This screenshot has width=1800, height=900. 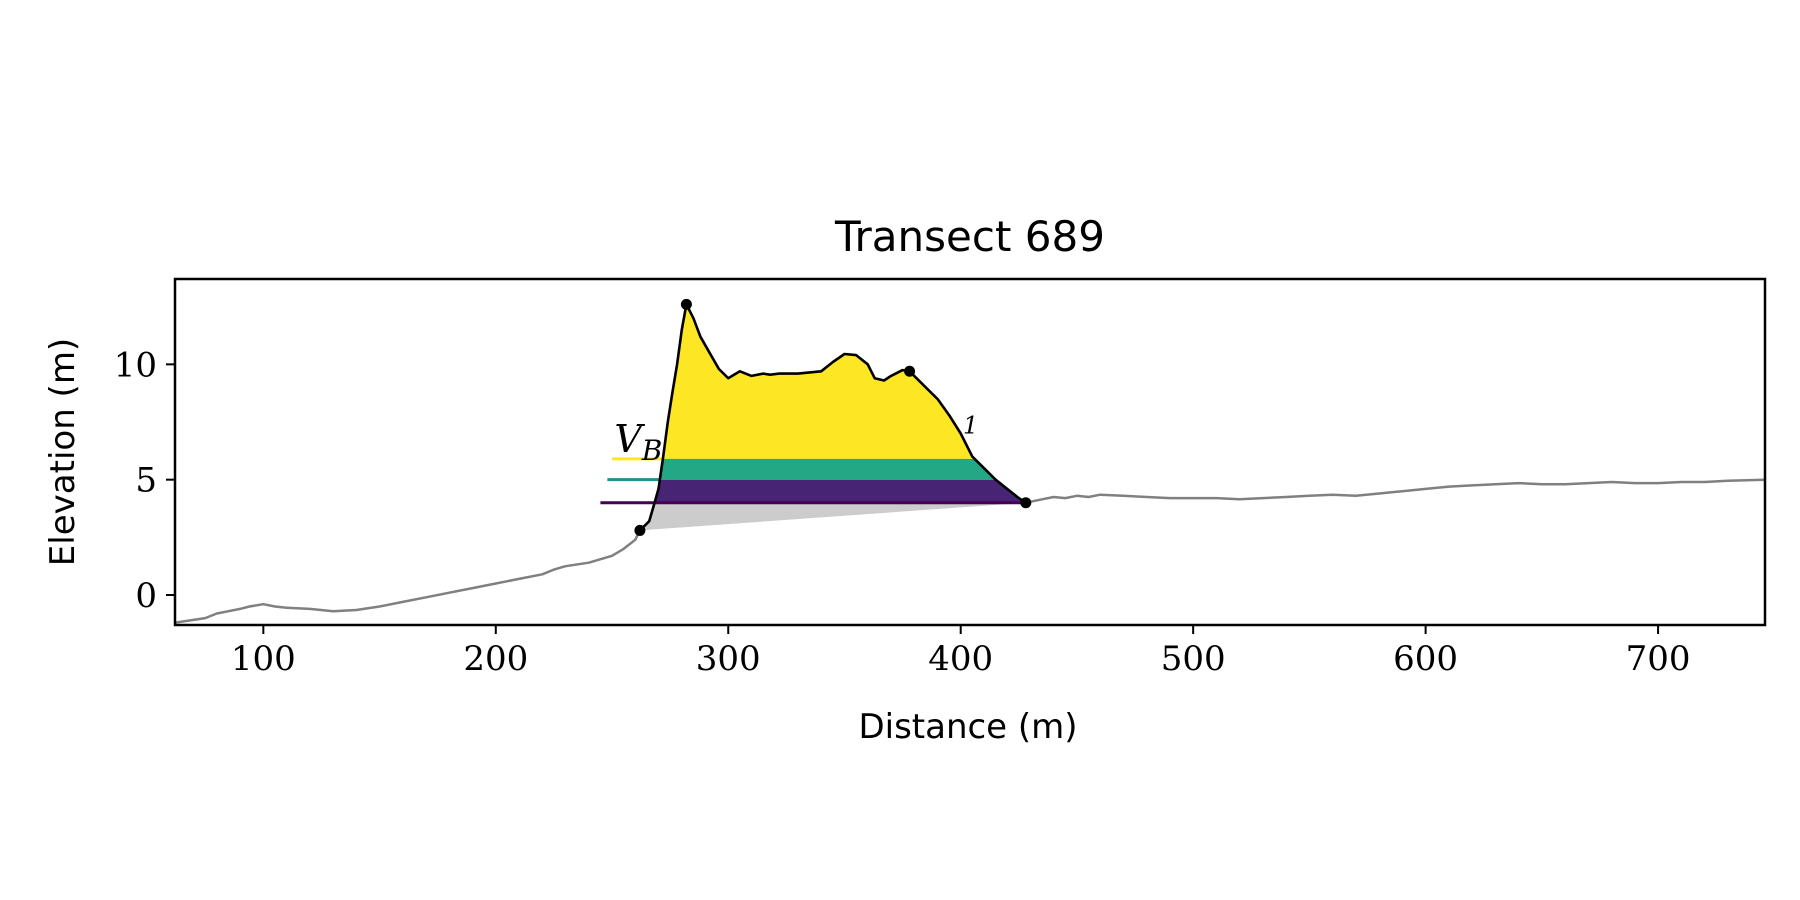 I want to click on y-axis-label: Elevation (m), so click(x=63, y=452).